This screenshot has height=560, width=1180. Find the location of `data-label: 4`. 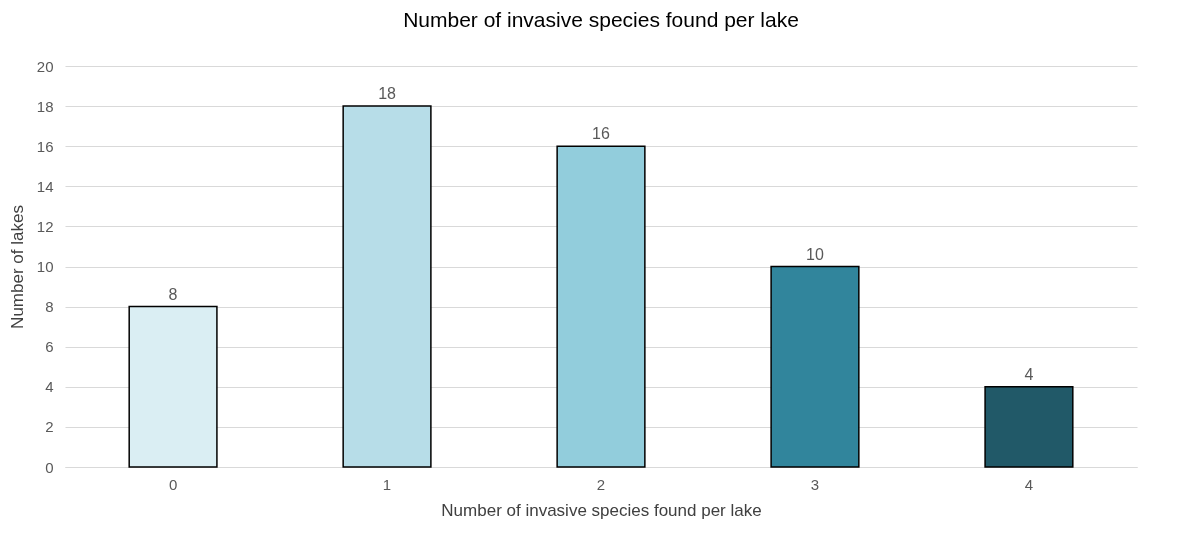

data-label: 4 is located at coordinates (1029, 374).